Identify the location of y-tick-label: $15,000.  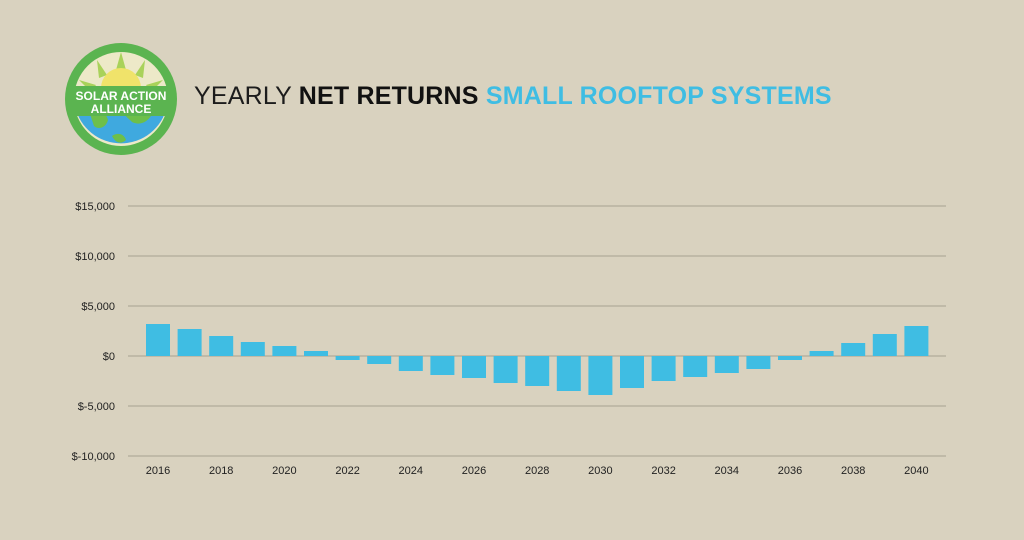
(95, 207).